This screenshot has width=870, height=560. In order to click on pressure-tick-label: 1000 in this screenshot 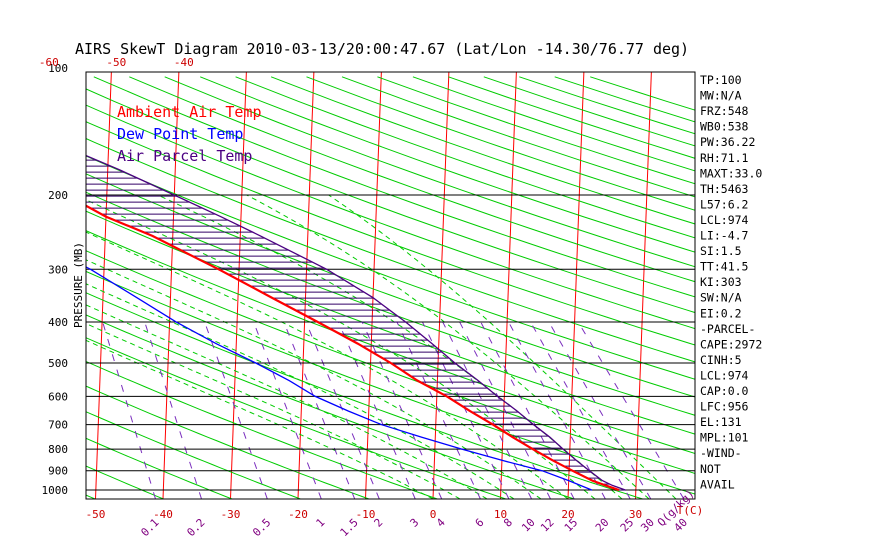, I will do `click(55, 490)`.